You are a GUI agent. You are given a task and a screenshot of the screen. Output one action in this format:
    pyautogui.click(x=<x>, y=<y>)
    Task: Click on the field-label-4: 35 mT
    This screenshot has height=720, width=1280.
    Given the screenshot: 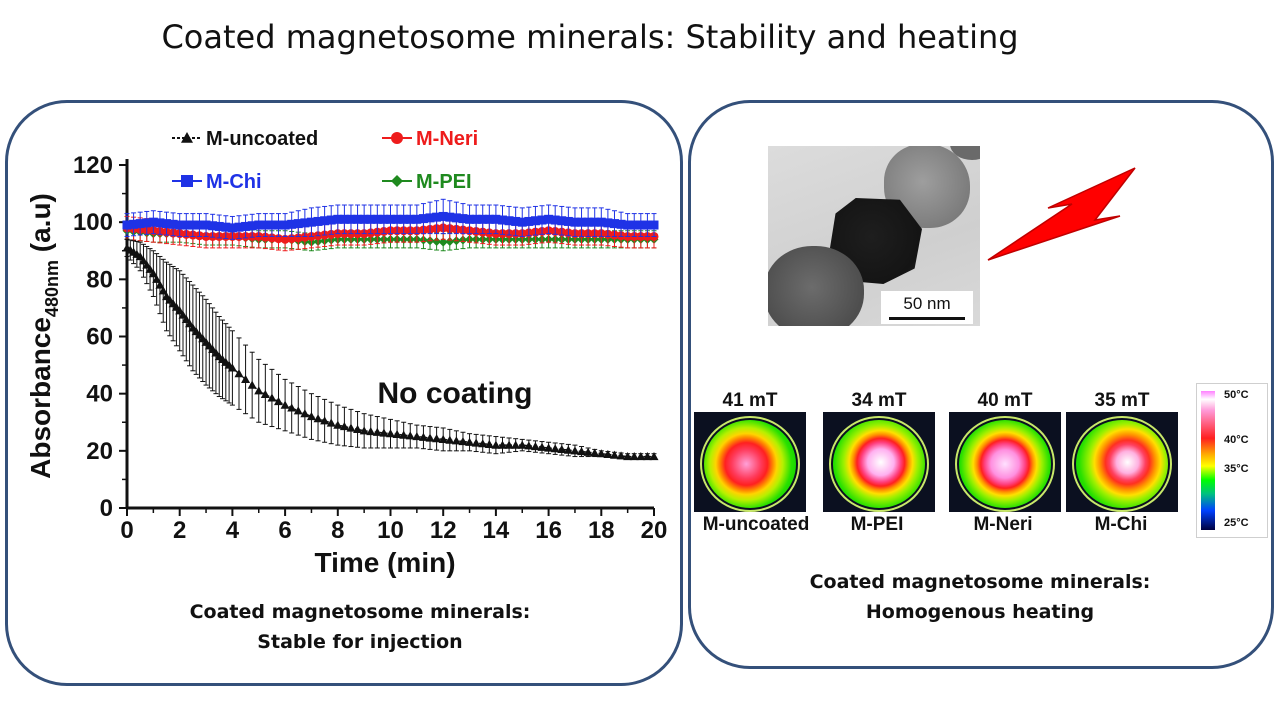 What is the action you would take?
    pyautogui.click(x=1122, y=400)
    